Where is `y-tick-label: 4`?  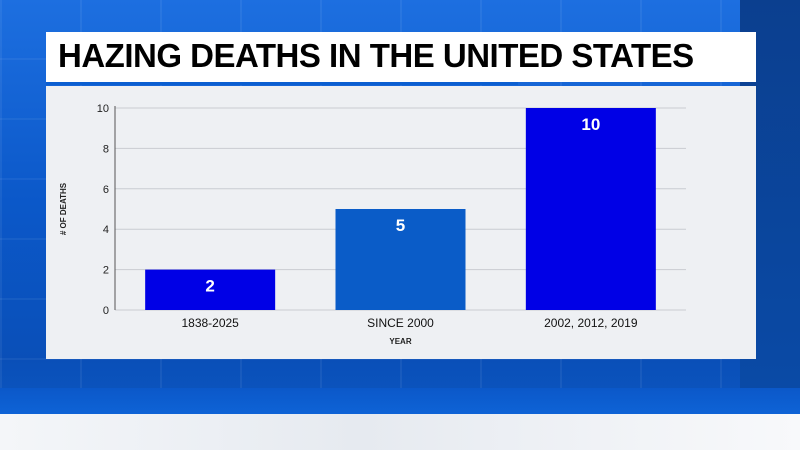
y-tick-label: 4 is located at coordinates (106, 230).